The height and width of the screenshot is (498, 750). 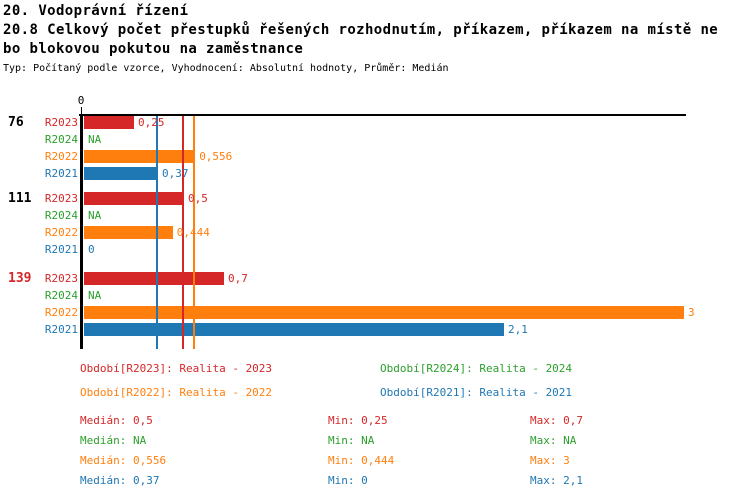 What do you see at coordinates (116, 420) in the screenshot?
I see `stat-median-r2023: Medián: 0,5` at bounding box center [116, 420].